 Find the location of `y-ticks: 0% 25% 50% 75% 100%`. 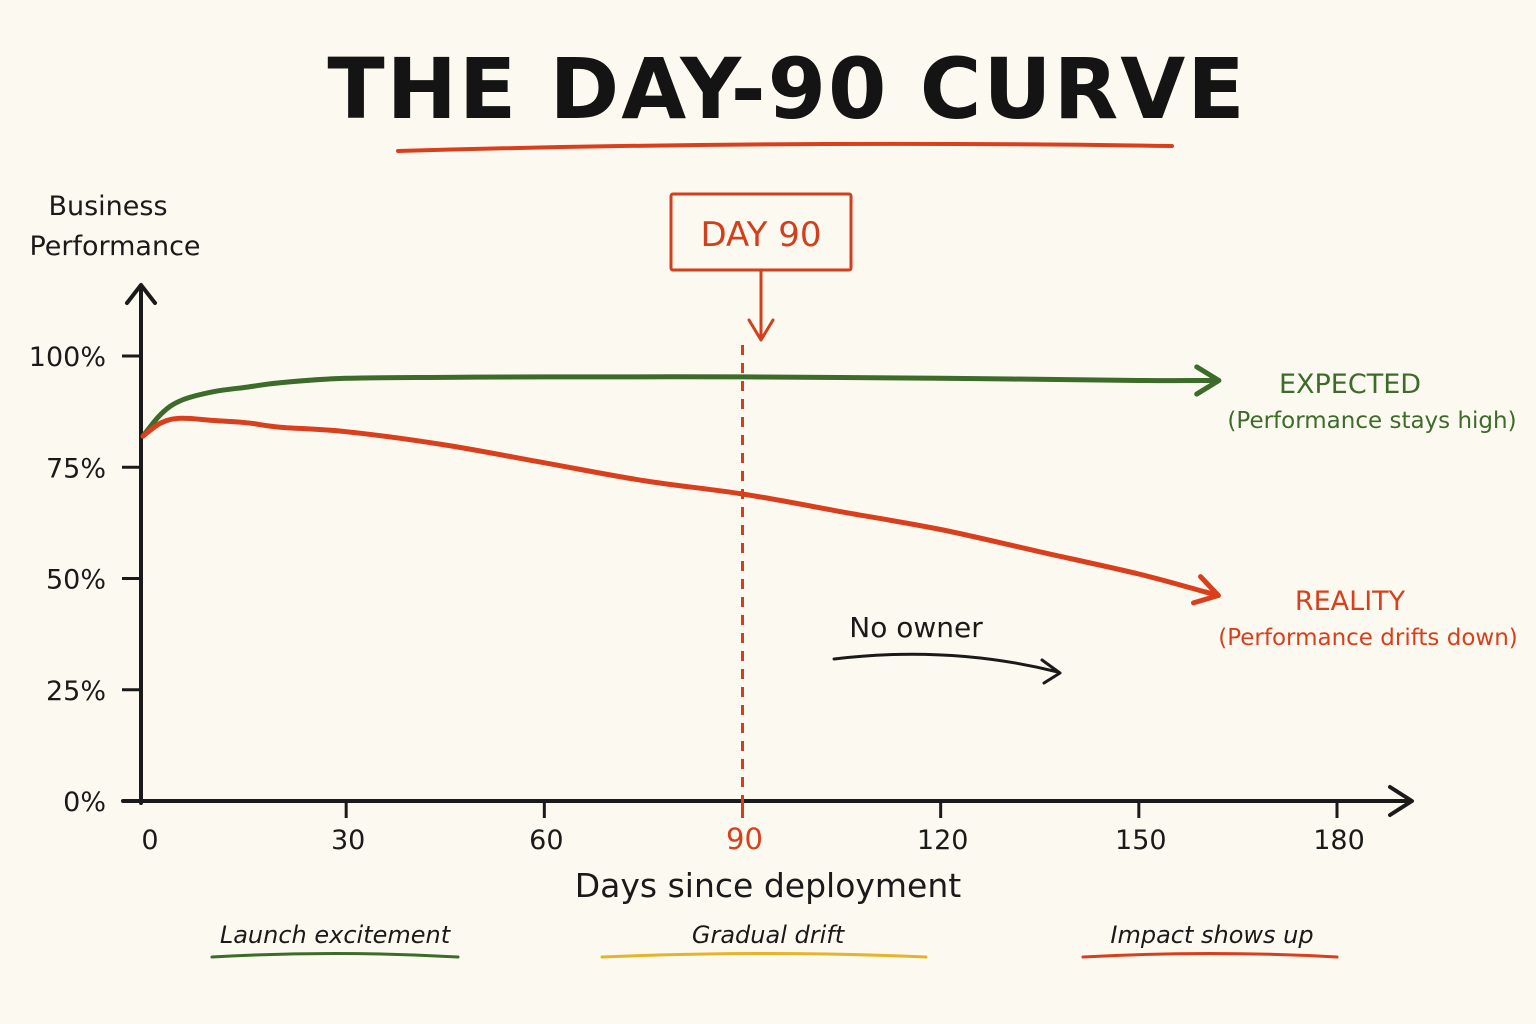

y-ticks: 0% 25% 50% 75% 100% is located at coordinates (85, 580).